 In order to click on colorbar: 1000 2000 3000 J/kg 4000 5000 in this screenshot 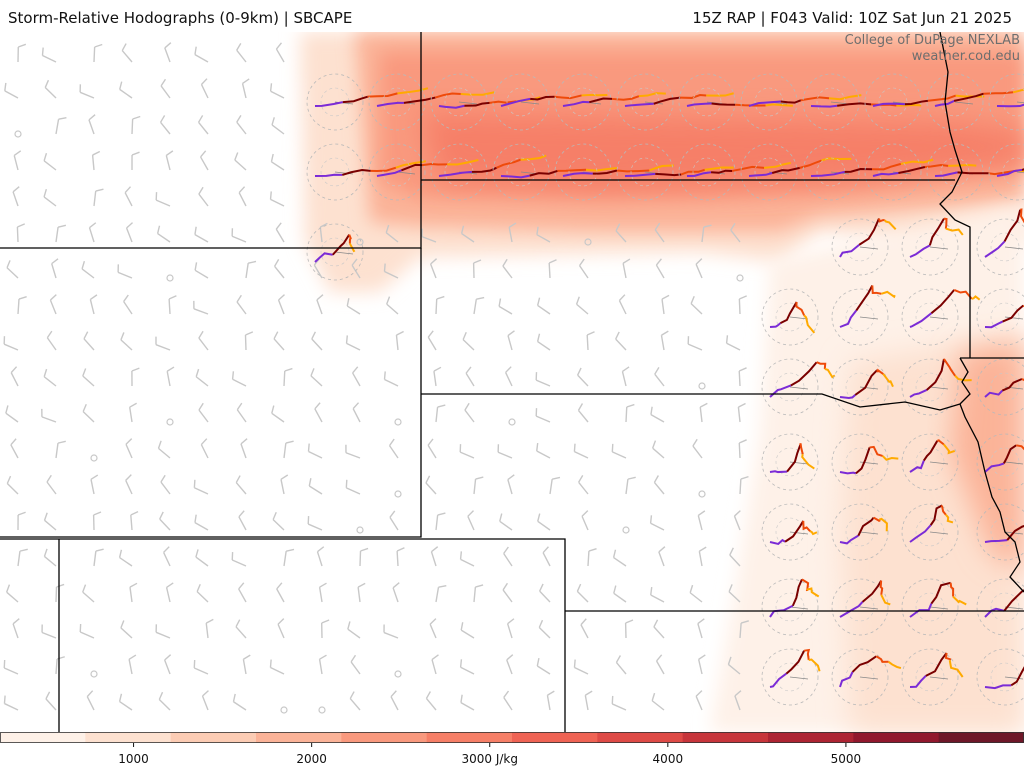, I will do `click(512, 750)`.